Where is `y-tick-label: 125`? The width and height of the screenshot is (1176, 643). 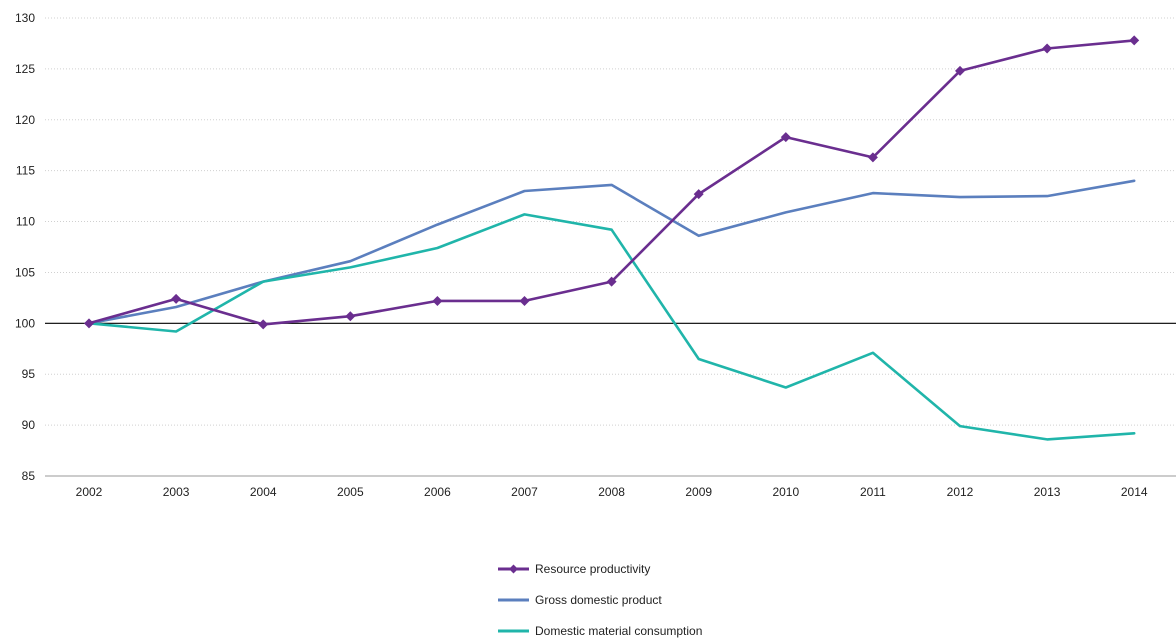 y-tick-label: 125 is located at coordinates (25, 69).